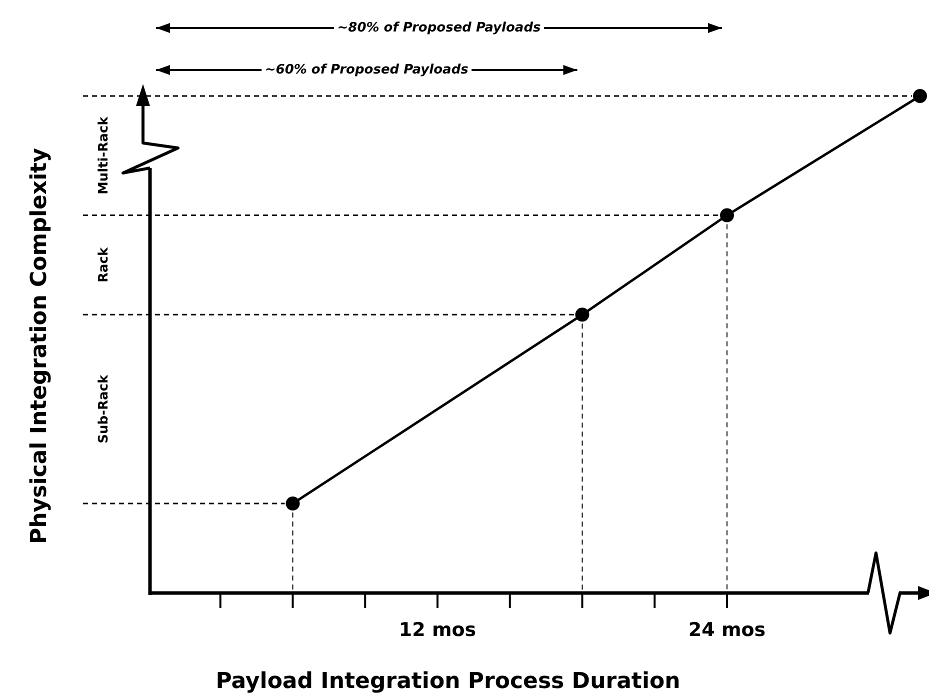 This screenshot has height=697, width=937. Describe the element at coordinates (366, 70) in the screenshot. I see `text: ~60% of Proposed Payloads` at that location.